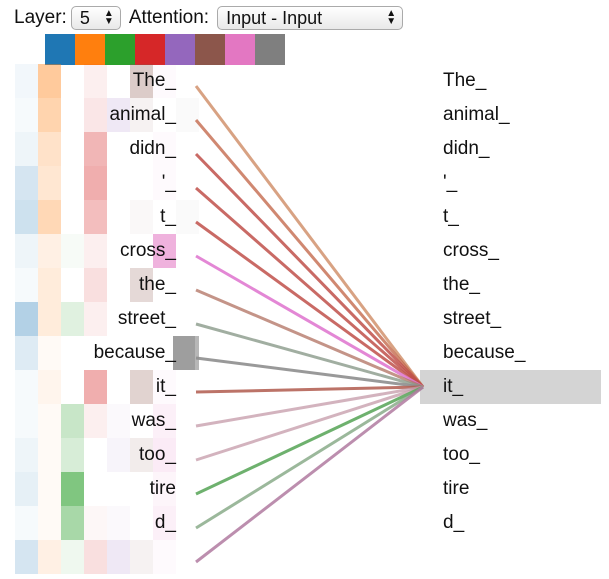 This screenshot has height=579, width=609. Describe the element at coordinates (95, 18) in the screenshot. I see `layer-select: 5 ▲ ▼` at that location.